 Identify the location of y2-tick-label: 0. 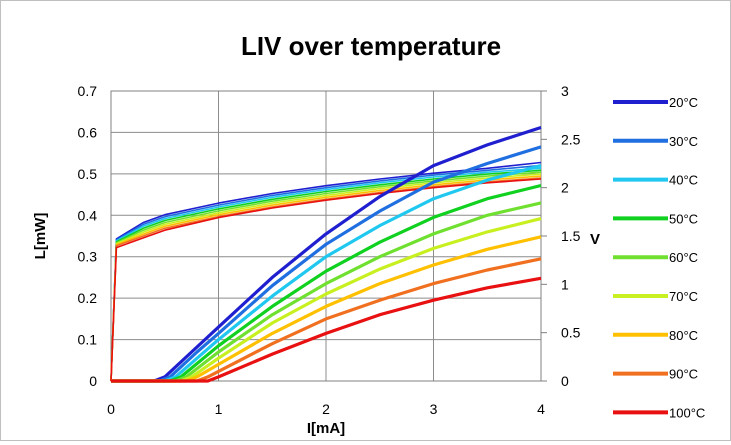
(565, 381).